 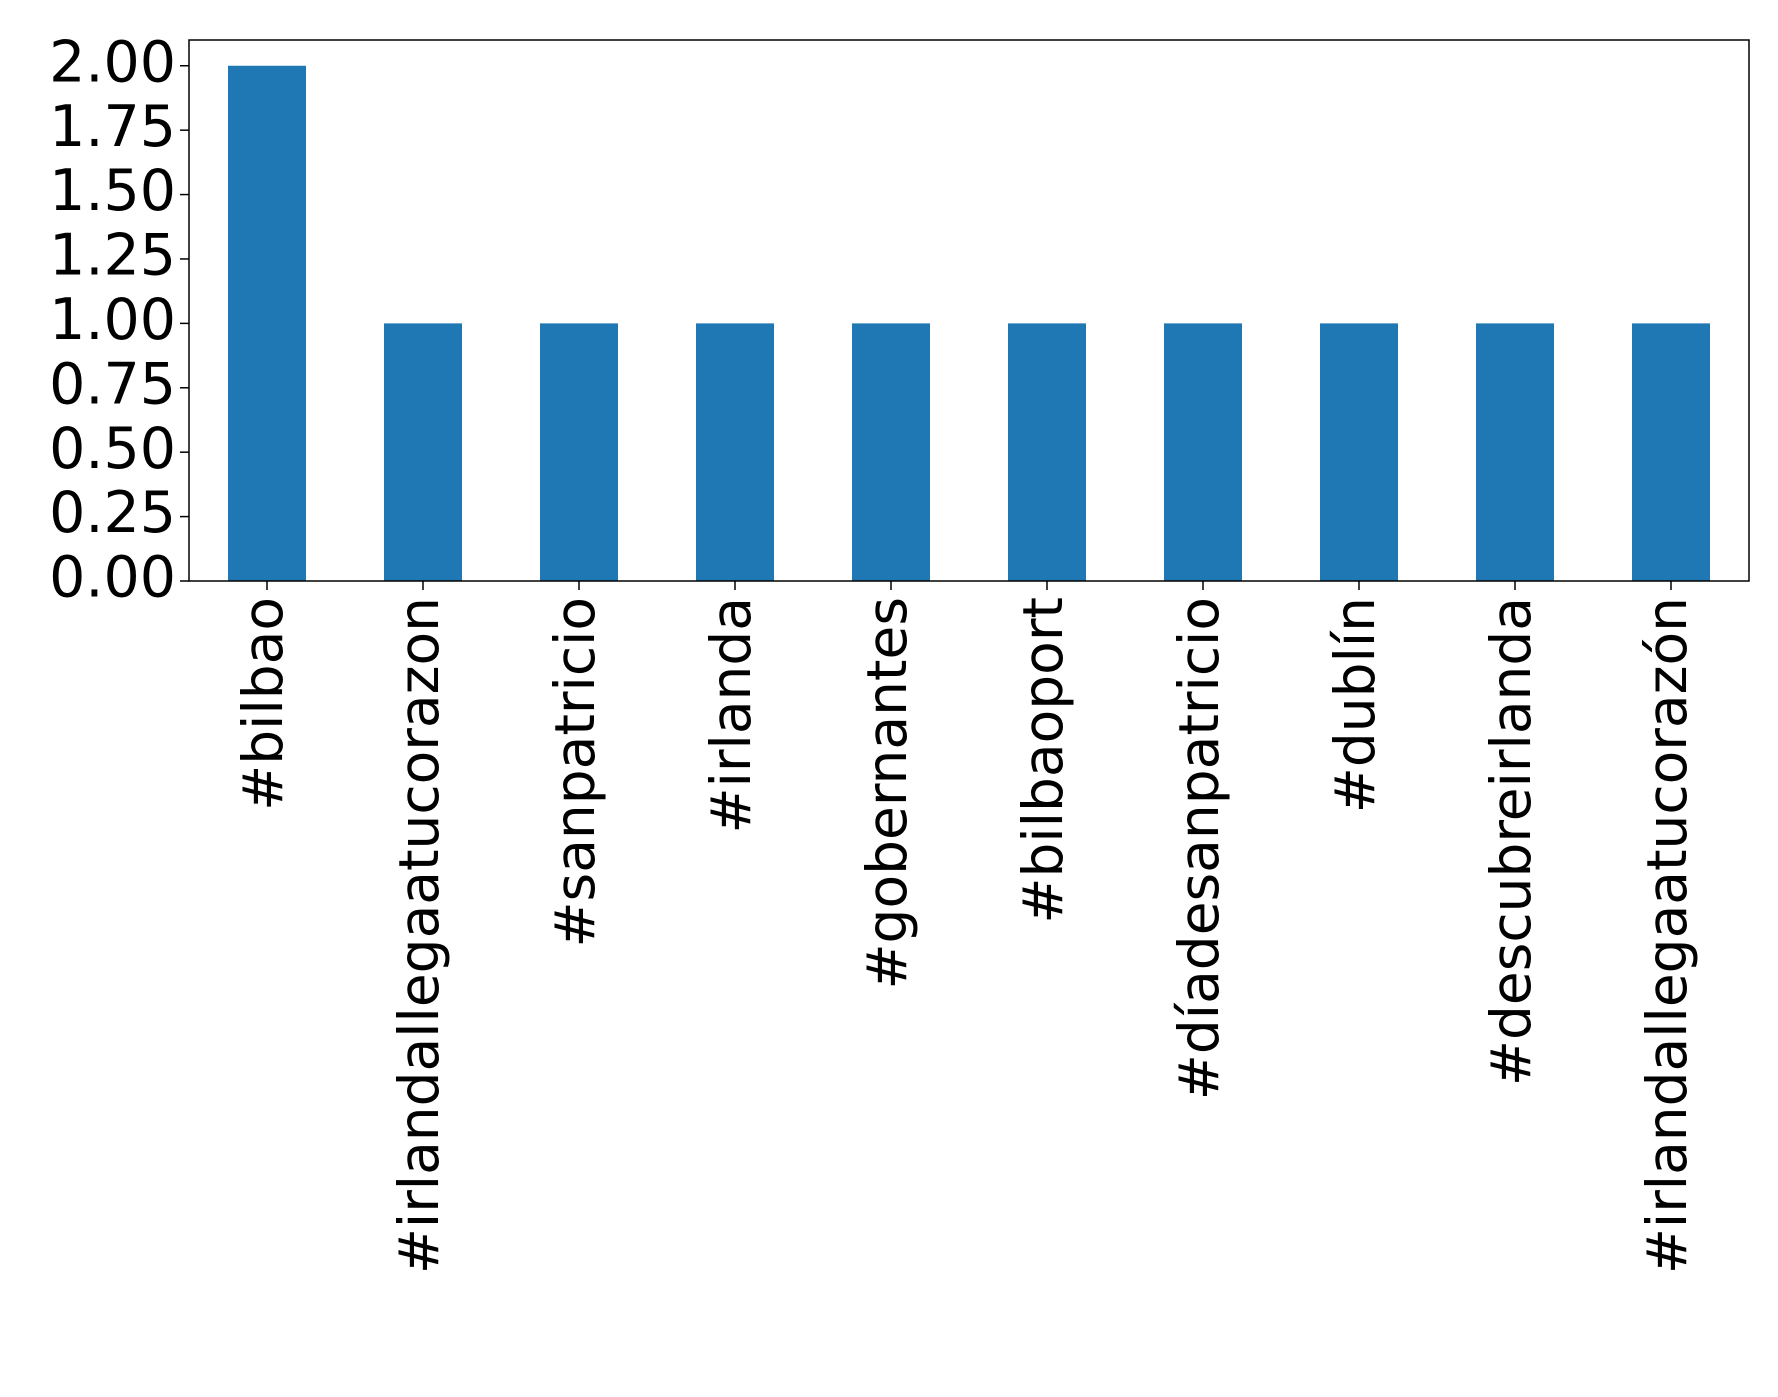 What do you see at coordinates (263, 704) in the screenshot?
I see `x-tick-label: #bilbao` at bounding box center [263, 704].